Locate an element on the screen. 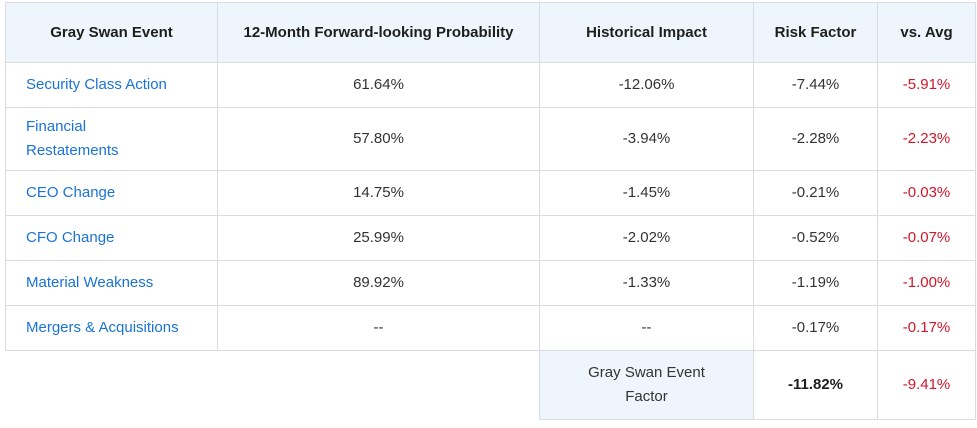  vs-avg-cell: -2.23% is located at coordinates (926, 139).